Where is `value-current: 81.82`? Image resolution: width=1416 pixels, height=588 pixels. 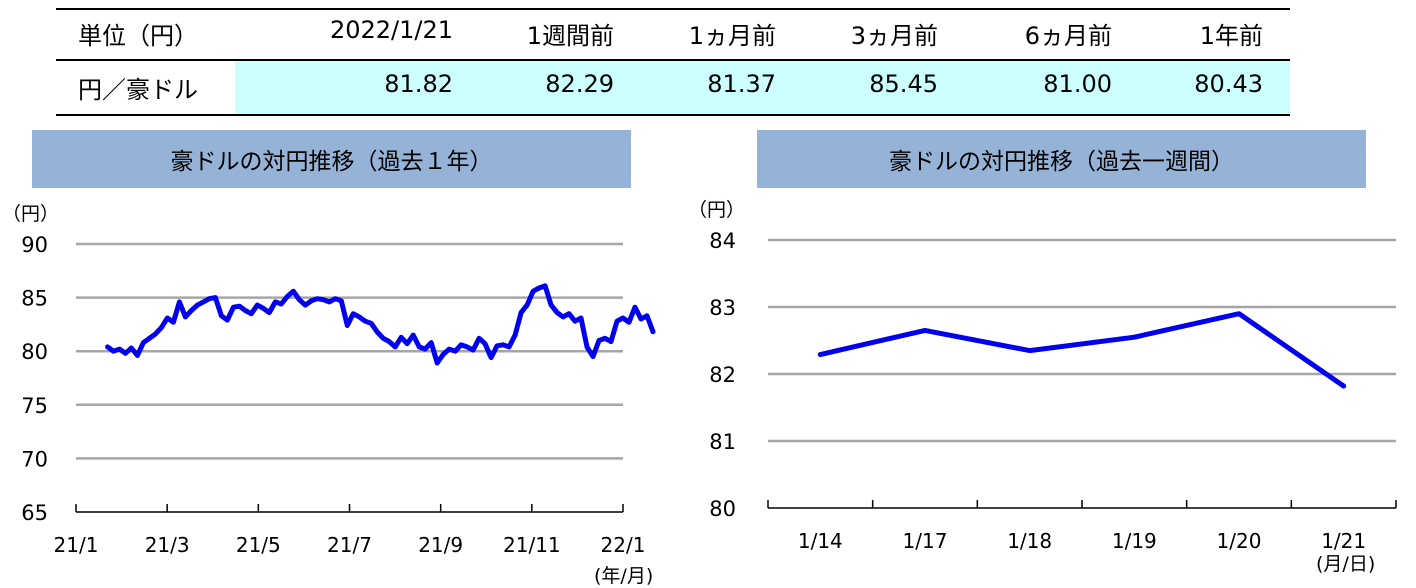
value-current: 81.82 is located at coordinates (418, 84).